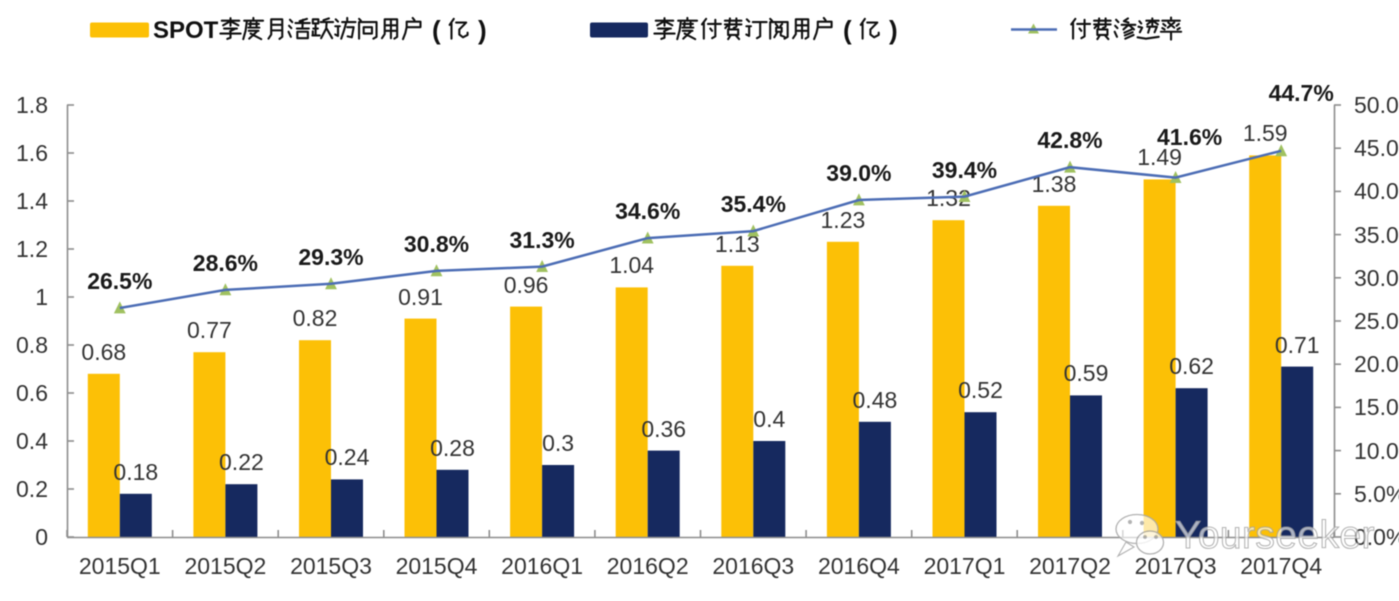 The width and height of the screenshot is (1399, 601). Describe the element at coordinates (41, 297) in the screenshot. I see `svg-text: 1` at that location.